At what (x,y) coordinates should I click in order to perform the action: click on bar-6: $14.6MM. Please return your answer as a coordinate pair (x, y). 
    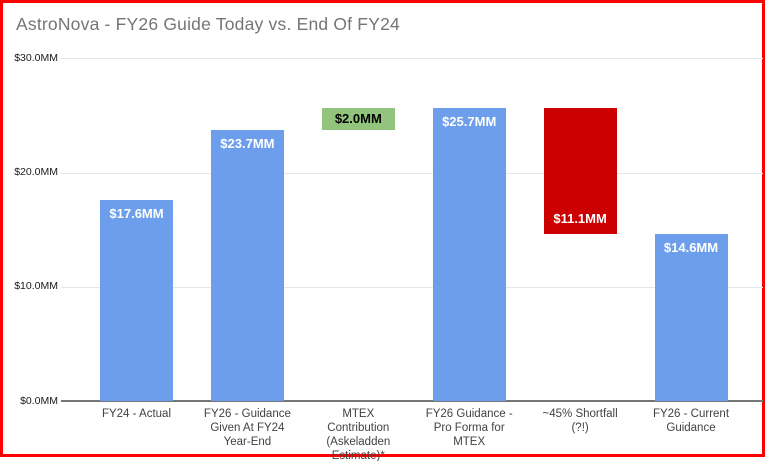
    Looking at the image, I should click on (691, 317).